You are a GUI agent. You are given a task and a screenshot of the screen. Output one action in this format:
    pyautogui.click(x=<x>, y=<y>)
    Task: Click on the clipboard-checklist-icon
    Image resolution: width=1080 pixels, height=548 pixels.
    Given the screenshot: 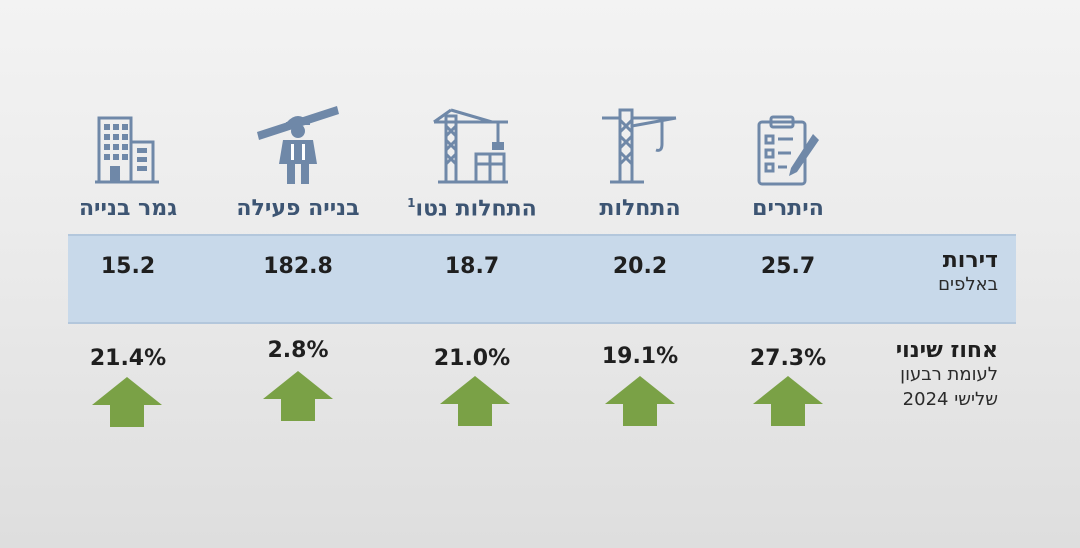 What is the action you would take?
    pyautogui.click(x=788, y=145)
    